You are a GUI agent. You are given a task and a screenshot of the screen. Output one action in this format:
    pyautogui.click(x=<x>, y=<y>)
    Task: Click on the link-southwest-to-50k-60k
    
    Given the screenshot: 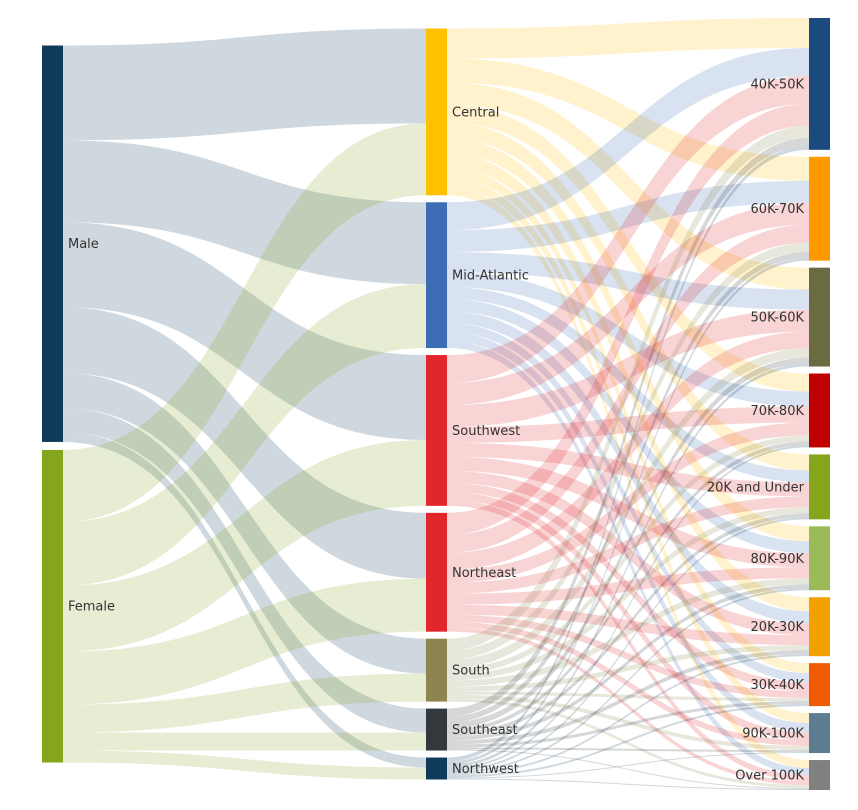 What is the action you would take?
    pyautogui.click(x=628, y=368)
    